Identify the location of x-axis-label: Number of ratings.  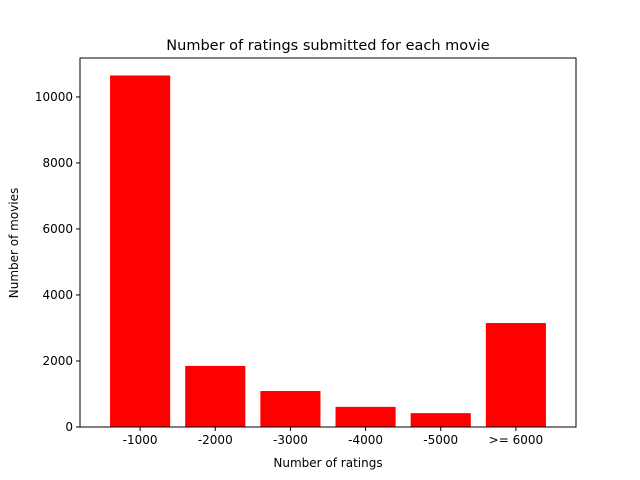
(327, 463).